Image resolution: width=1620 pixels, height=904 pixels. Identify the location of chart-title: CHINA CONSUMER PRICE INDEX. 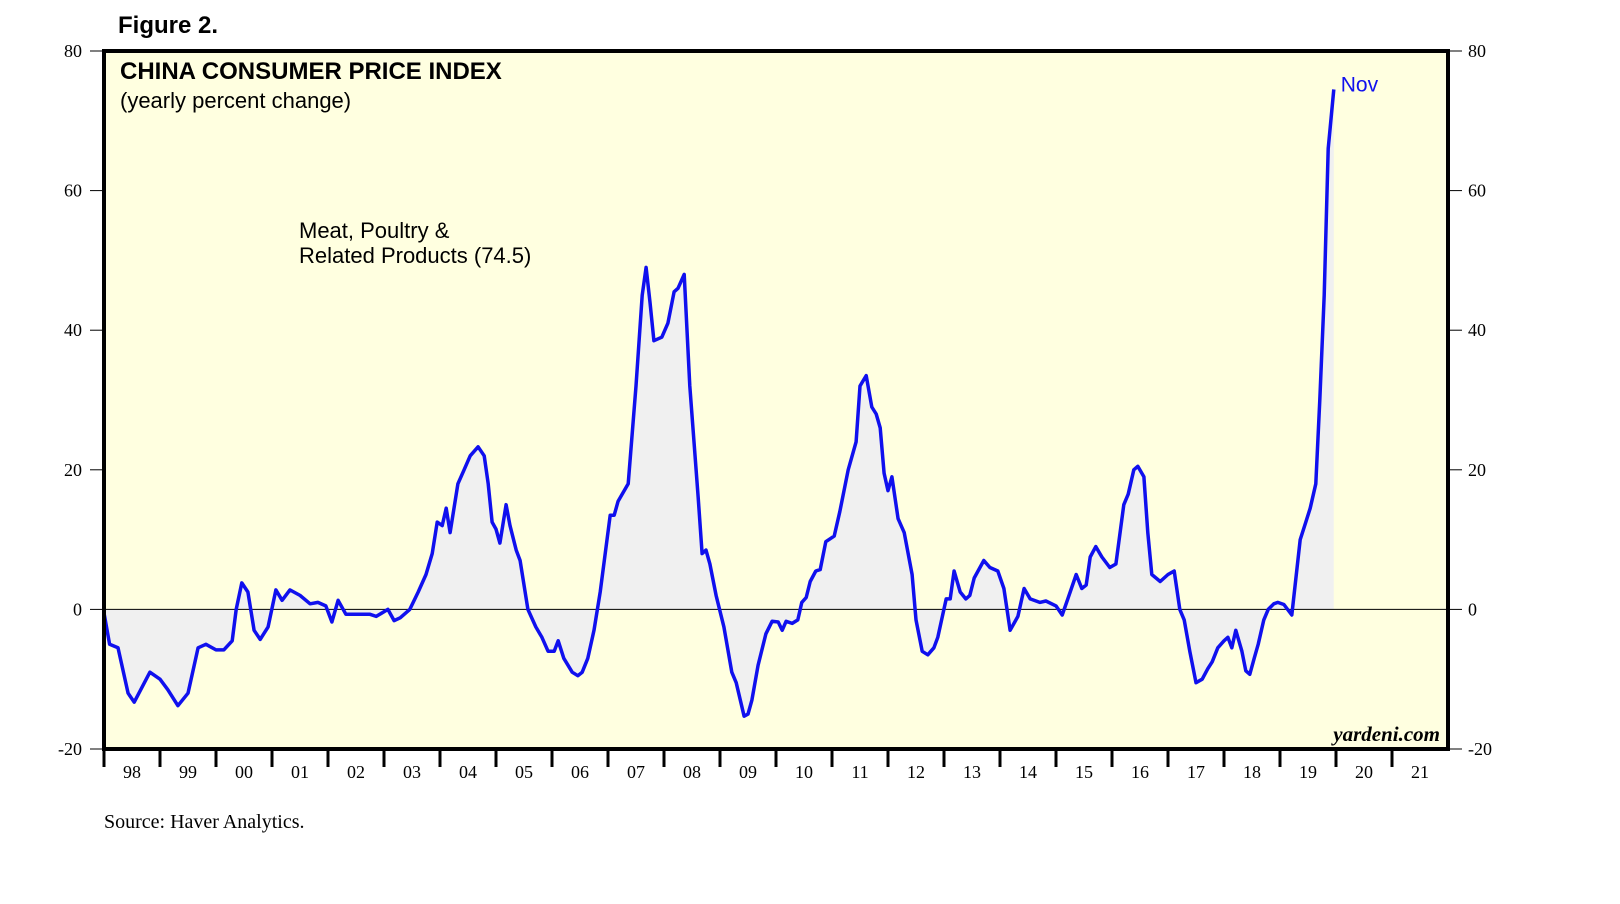
(311, 71).